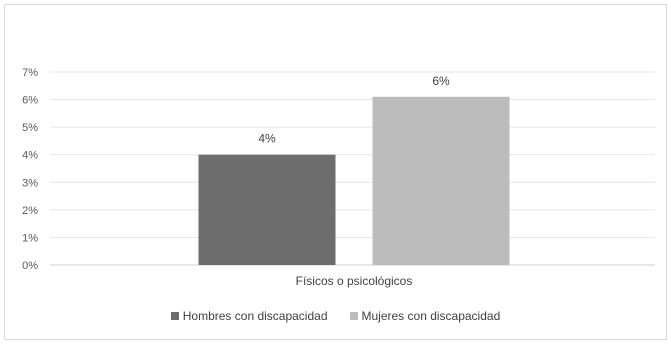  I want to click on data-labels: 4% 6%, so click(354, 110).